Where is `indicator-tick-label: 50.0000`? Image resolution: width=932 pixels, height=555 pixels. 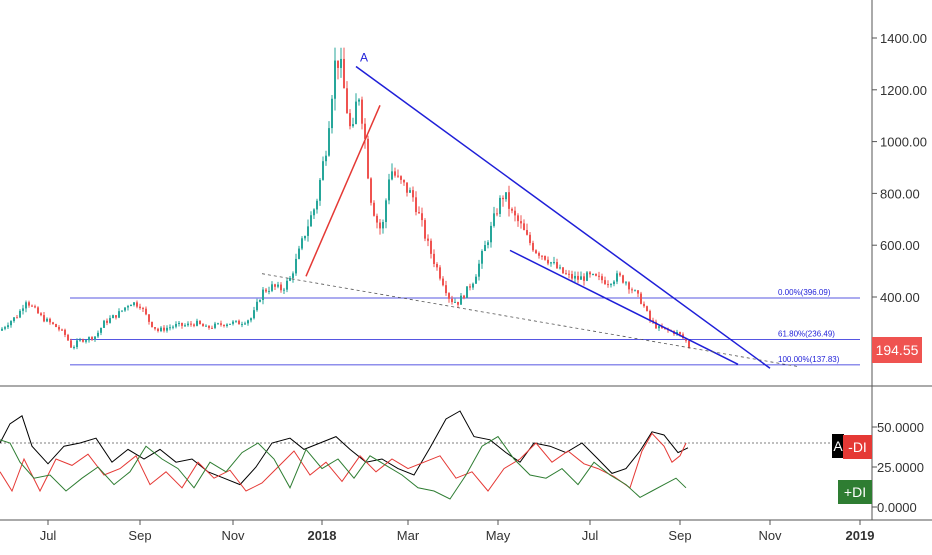
indicator-tick-label: 50.0000 is located at coordinates (900, 427).